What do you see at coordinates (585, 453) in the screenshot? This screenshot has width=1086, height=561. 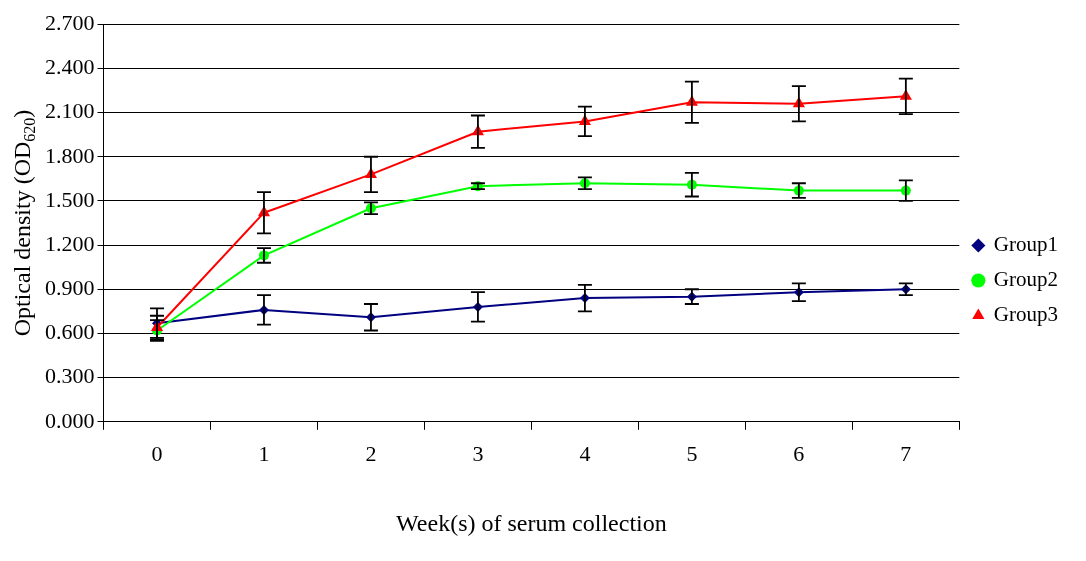 I see `x-tick-label: 4` at bounding box center [585, 453].